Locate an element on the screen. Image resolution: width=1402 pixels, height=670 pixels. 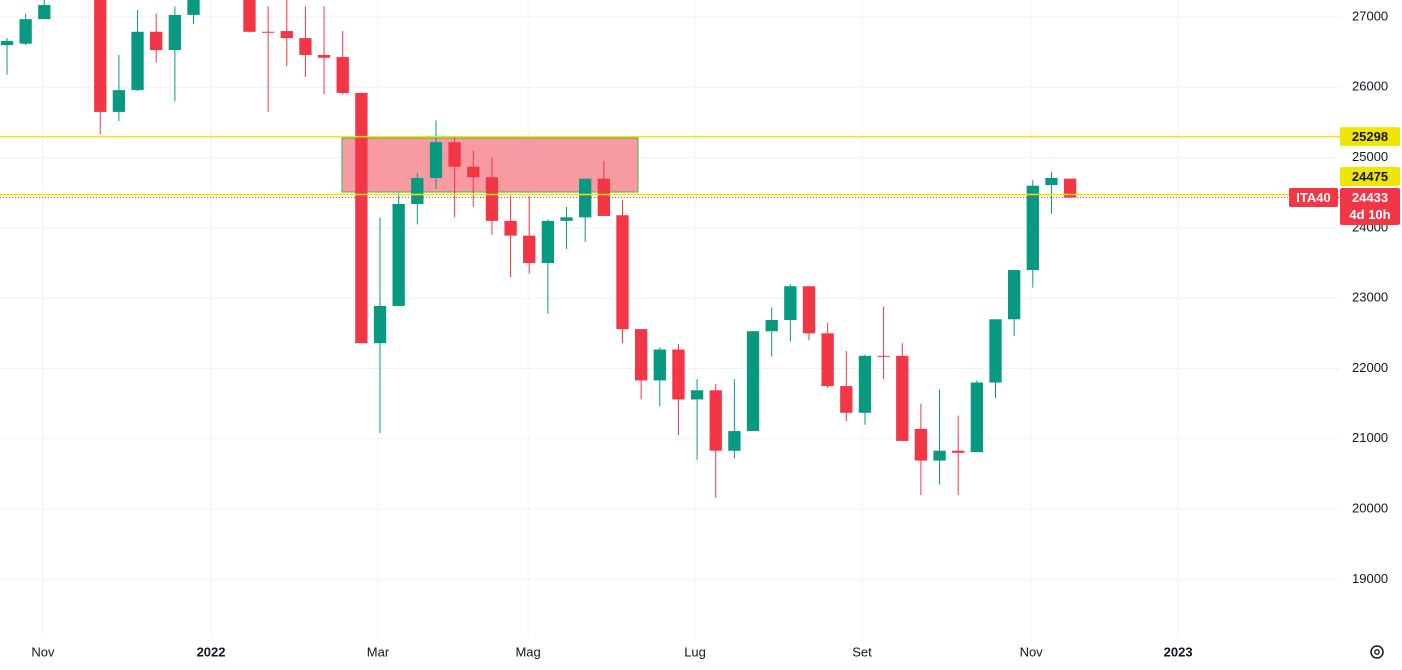
x-tick-label: Set is located at coordinates (862, 651).